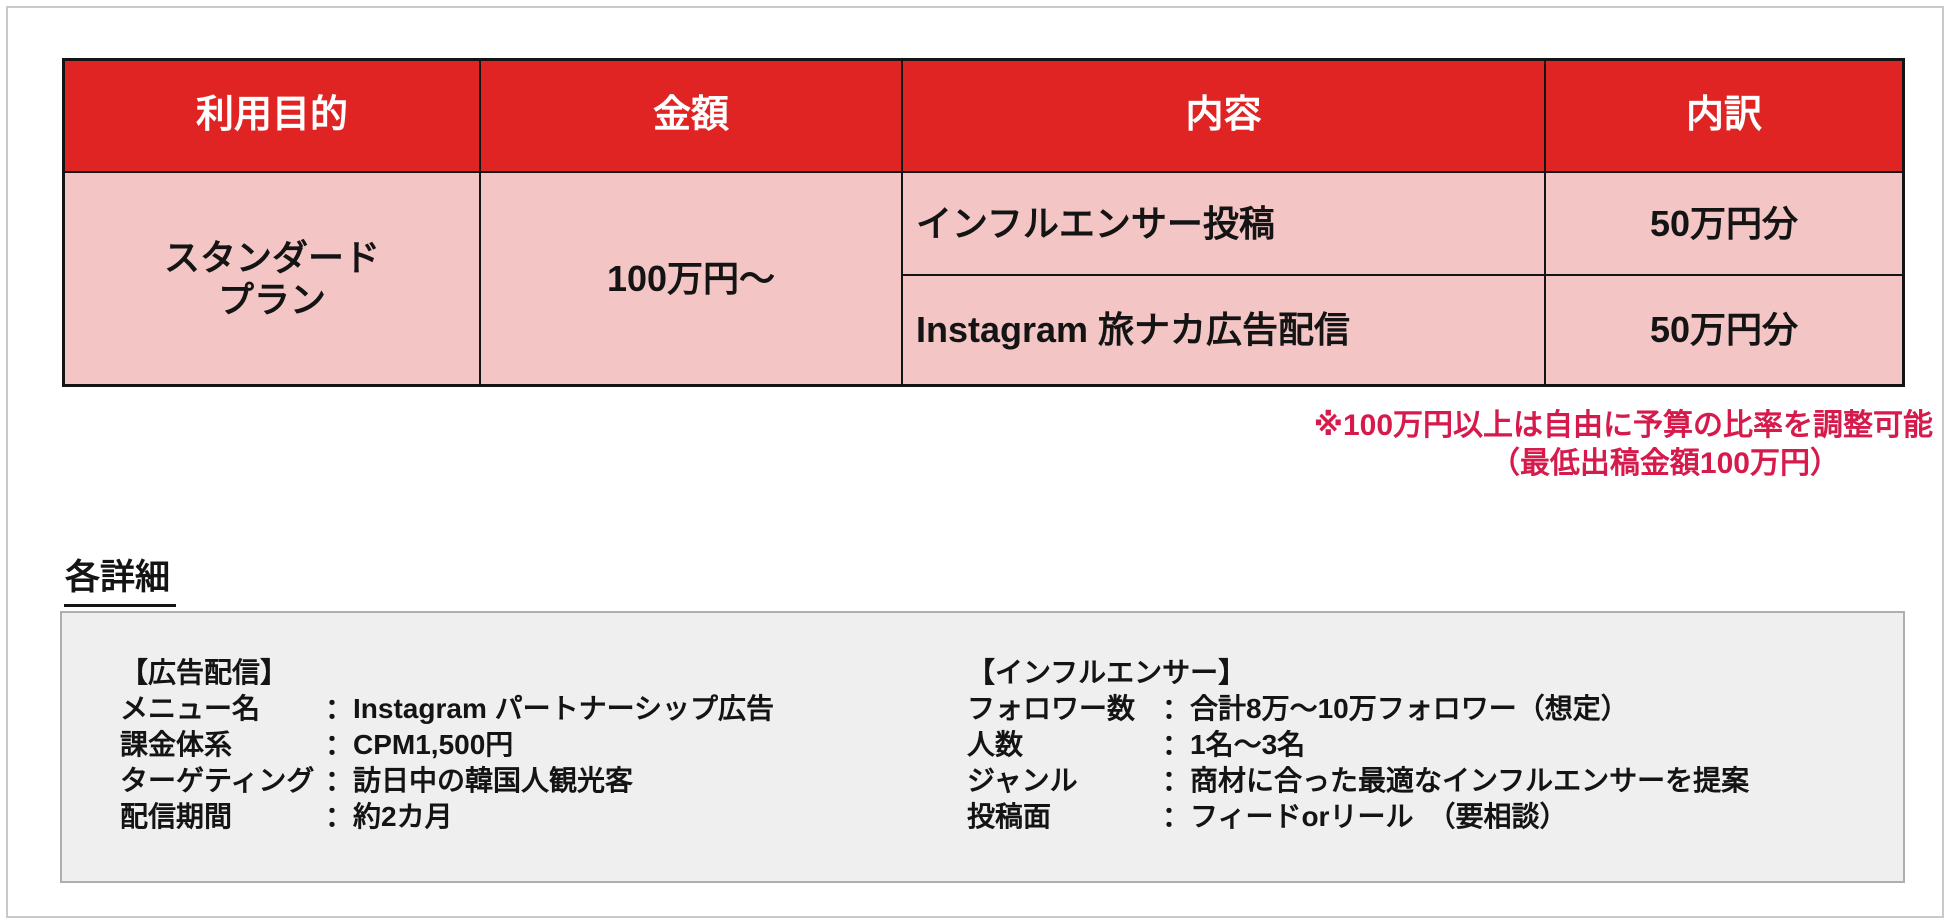 The image size is (1950, 924). I want to click on detail-item-targeting: ターゲティング ： 訪日中の韓国人観光客, so click(447, 781).